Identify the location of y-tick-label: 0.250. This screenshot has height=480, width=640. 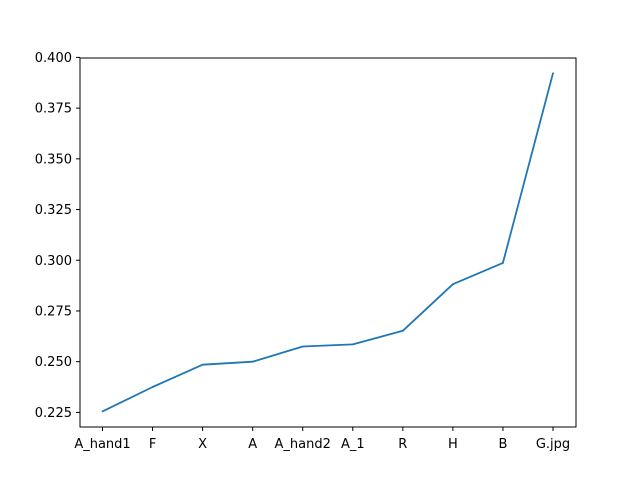
(53, 362).